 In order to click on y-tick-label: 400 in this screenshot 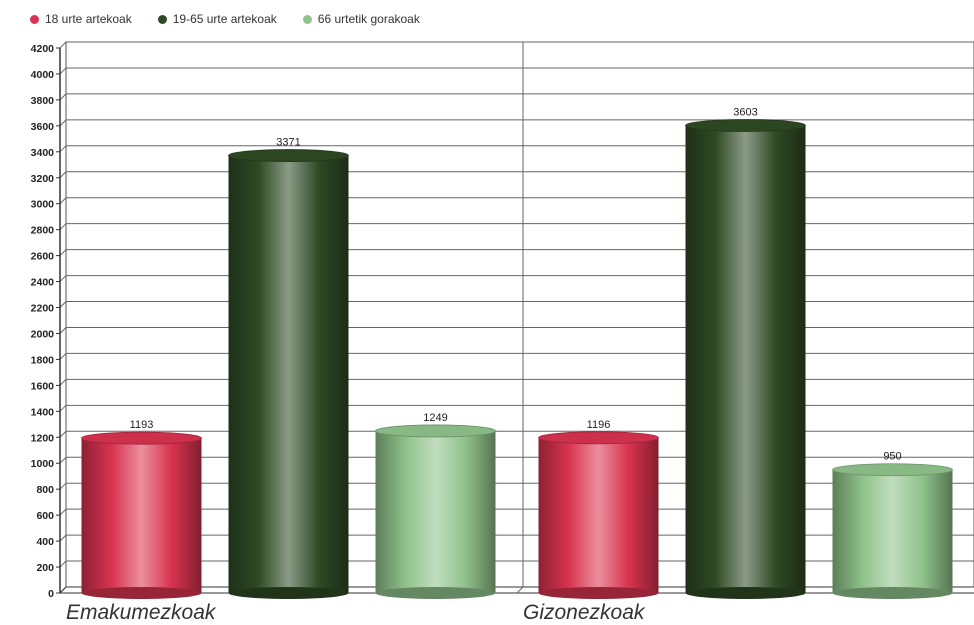, I will do `click(45, 542)`.